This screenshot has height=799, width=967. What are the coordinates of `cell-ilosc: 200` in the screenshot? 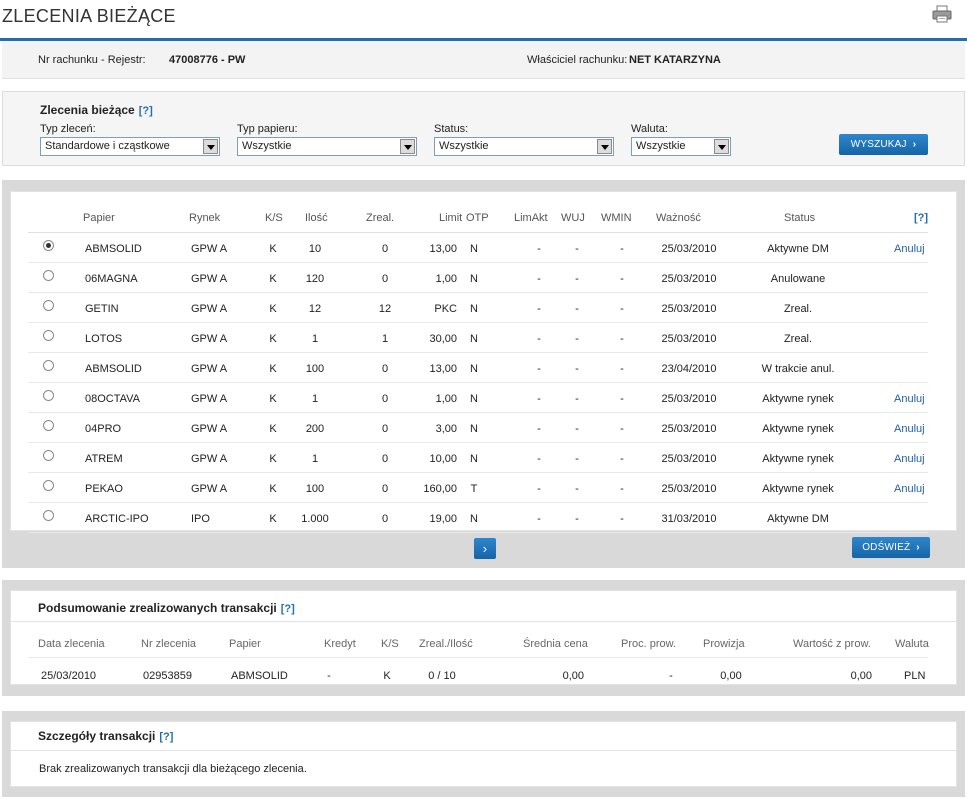 It's located at (315, 429).